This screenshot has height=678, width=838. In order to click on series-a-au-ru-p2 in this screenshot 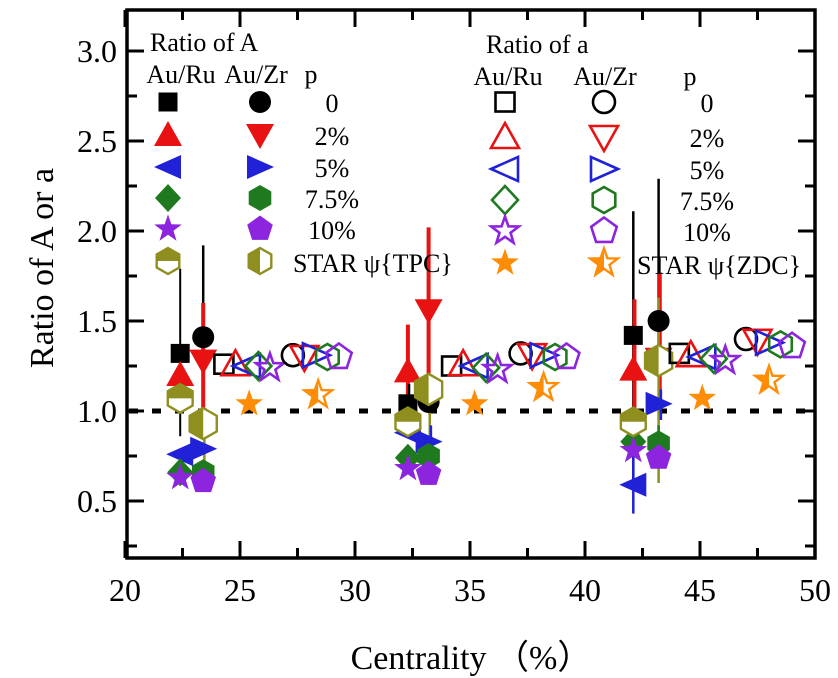, I will do `click(407, 370)`.